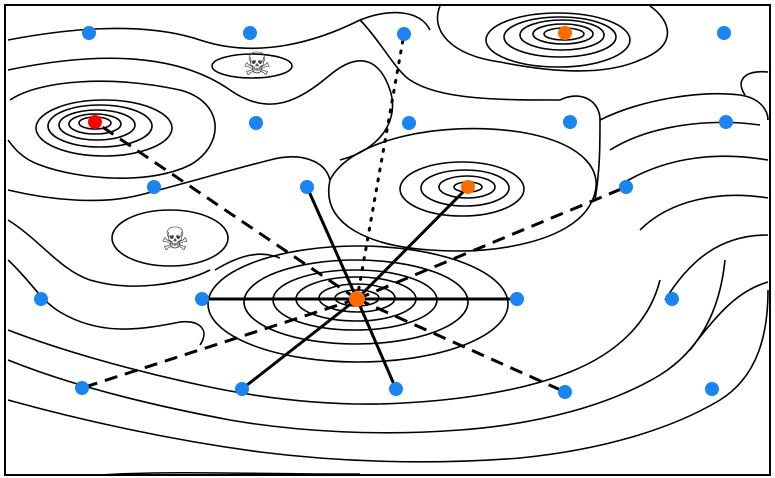 Image resolution: width=775 pixels, height=478 pixels. What do you see at coordinates (299, 344) in the screenshot?
I see `edge-hub-to-southwest-node` at bounding box center [299, 344].